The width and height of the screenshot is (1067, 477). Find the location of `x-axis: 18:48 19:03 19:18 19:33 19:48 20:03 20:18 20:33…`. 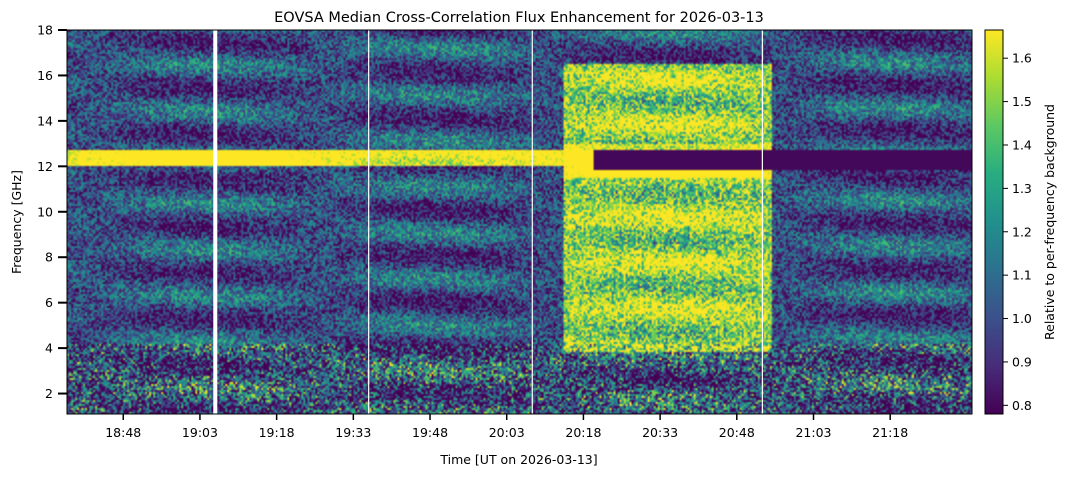

x-axis: 18:48 19:03 19:18 19:33 19:48 20:03 20:18 20:33… is located at coordinates (506, 427).